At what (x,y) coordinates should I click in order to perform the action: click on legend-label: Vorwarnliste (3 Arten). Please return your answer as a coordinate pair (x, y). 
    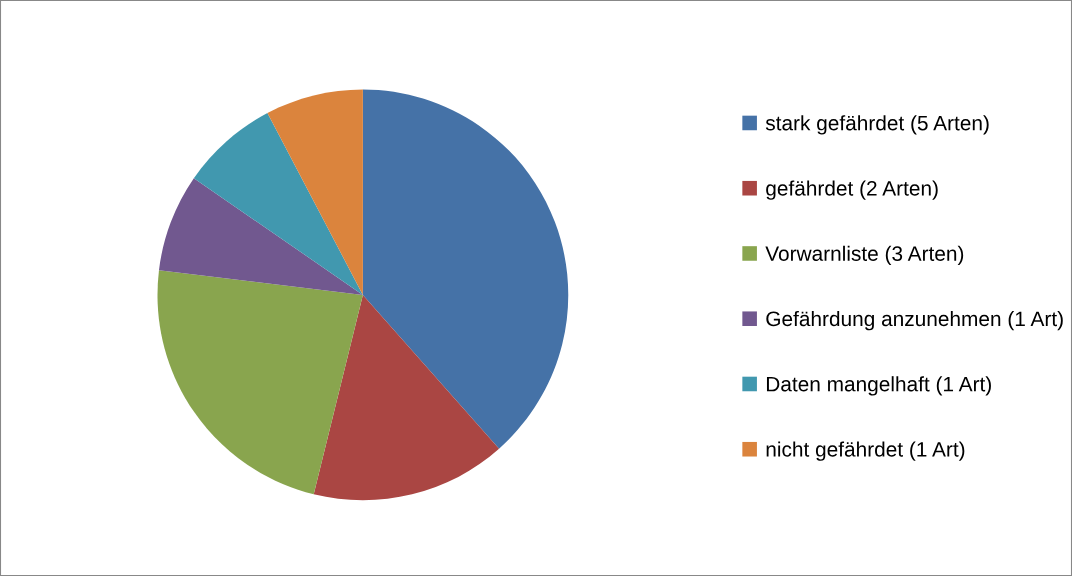
    Looking at the image, I should click on (864, 255).